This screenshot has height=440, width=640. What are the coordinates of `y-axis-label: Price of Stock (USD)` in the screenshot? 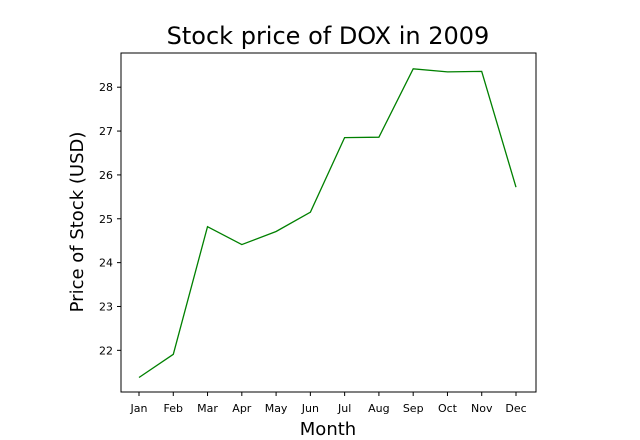 It's located at (77, 222).